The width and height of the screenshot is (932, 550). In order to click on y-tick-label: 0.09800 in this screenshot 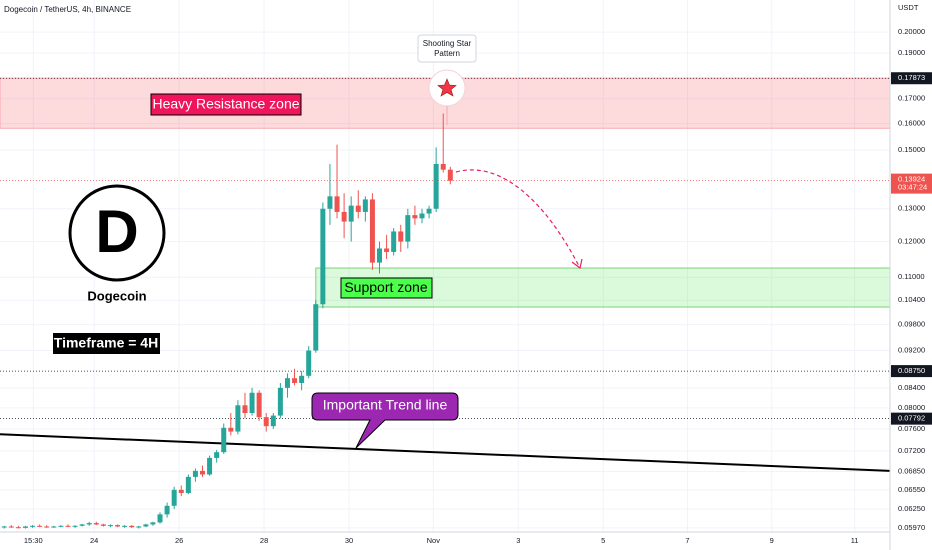, I will do `click(911, 324)`.